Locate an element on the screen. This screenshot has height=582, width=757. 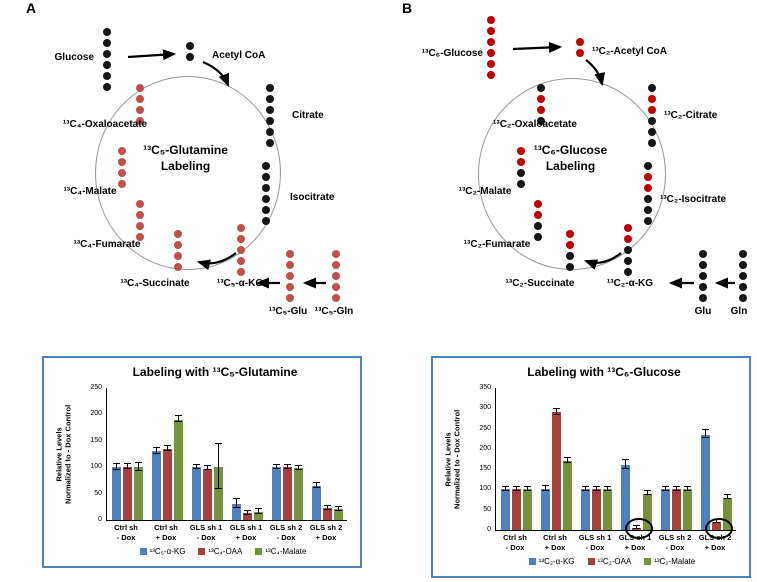
diagram-a-title: ¹³C₅-Glutamine Labeling is located at coordinates (185, 158).